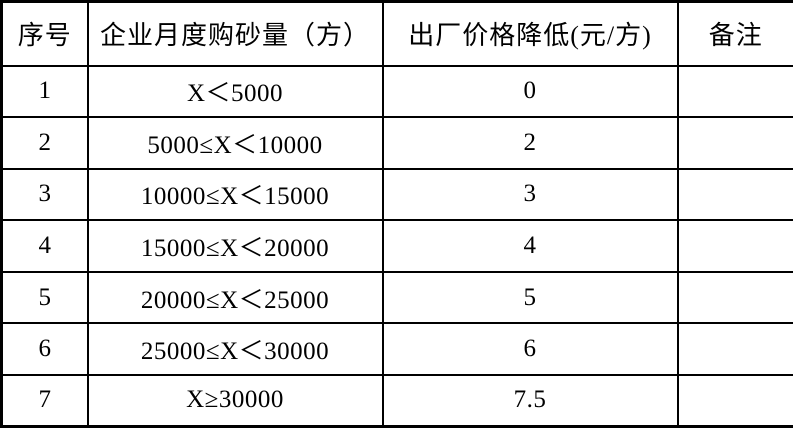  I want to click on table-row: 1 X＜5000 0, so click(396, 91).